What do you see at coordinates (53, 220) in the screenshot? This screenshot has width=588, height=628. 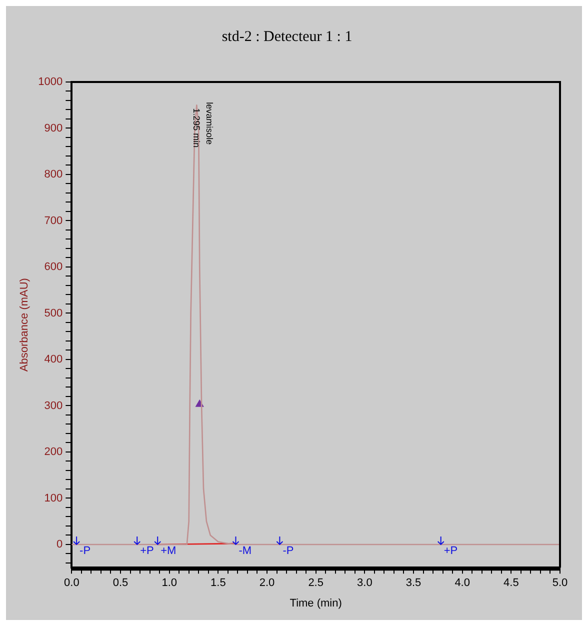 I see `y-tick-label: 700` at bounding box center [53, 220].